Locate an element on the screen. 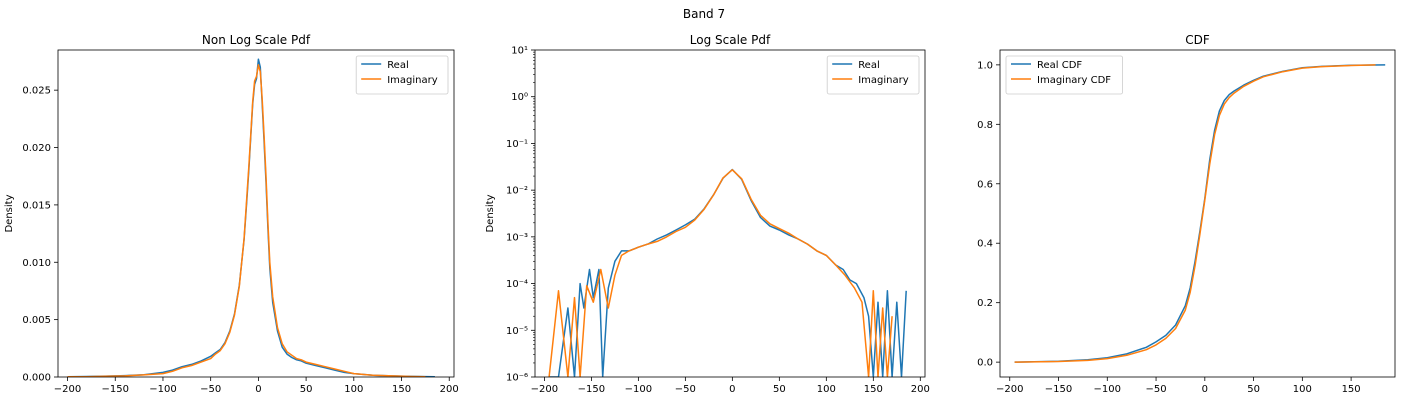  y-tick-label: 0.000 is located at coordinates (36, 378).